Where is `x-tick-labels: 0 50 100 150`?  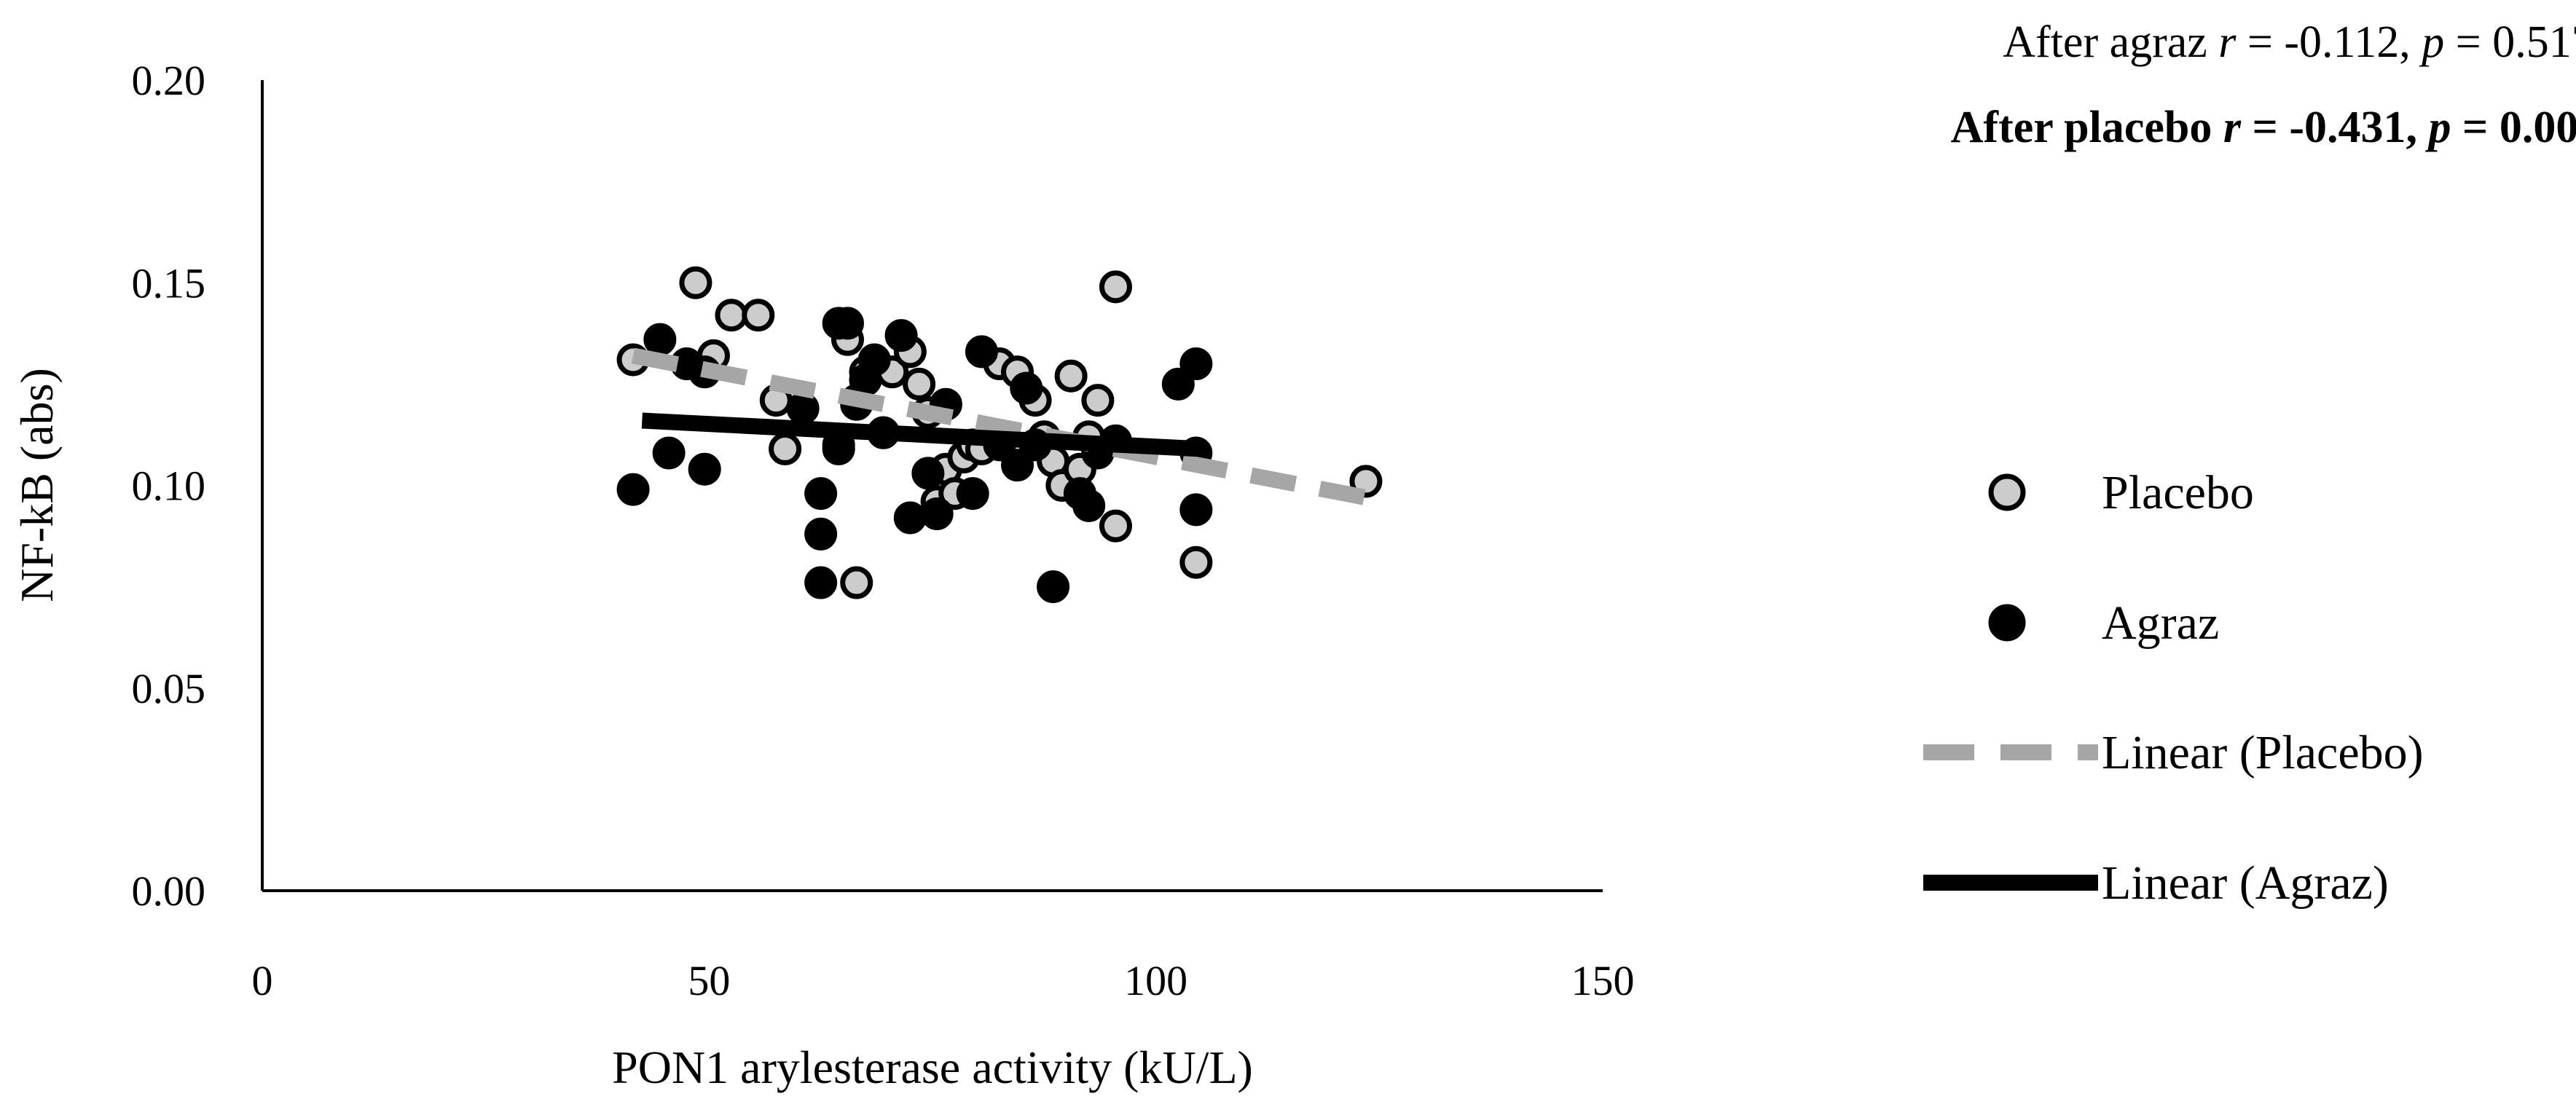
x-tick-labels: 0 50 100 150 is located at coordinates (943, 980).